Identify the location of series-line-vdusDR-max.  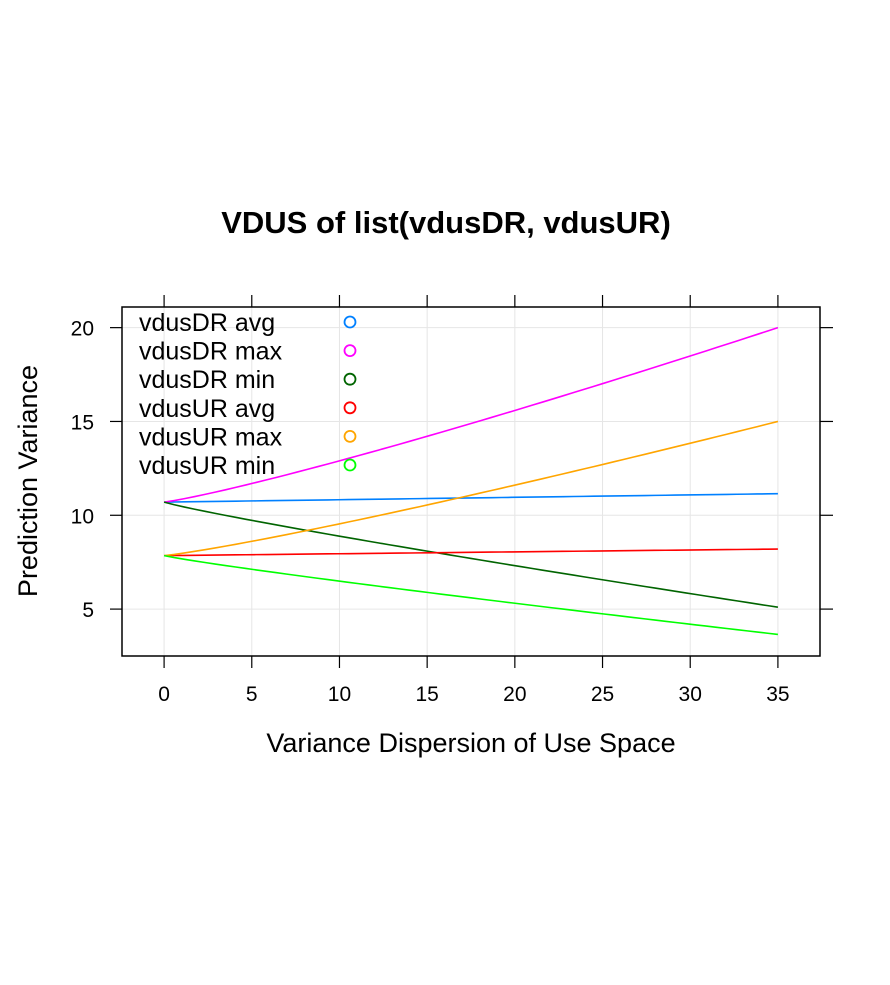
(471, 414).